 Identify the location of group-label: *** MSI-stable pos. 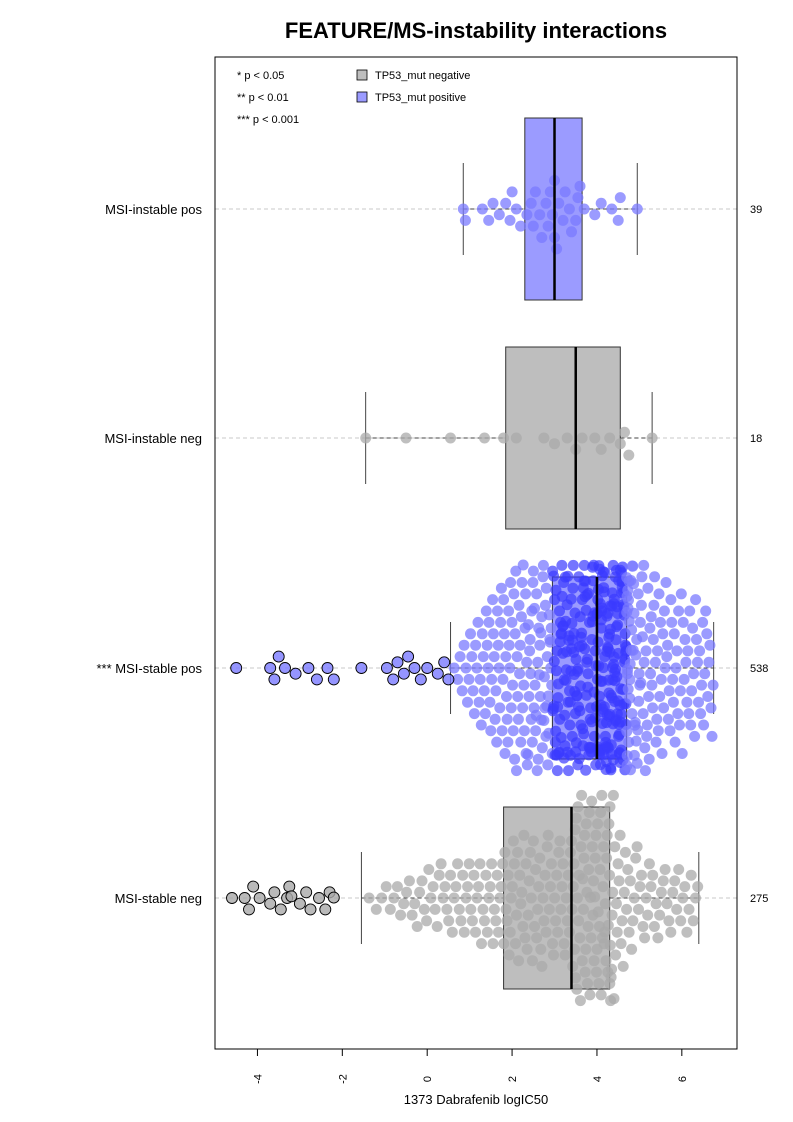
(150, 668).